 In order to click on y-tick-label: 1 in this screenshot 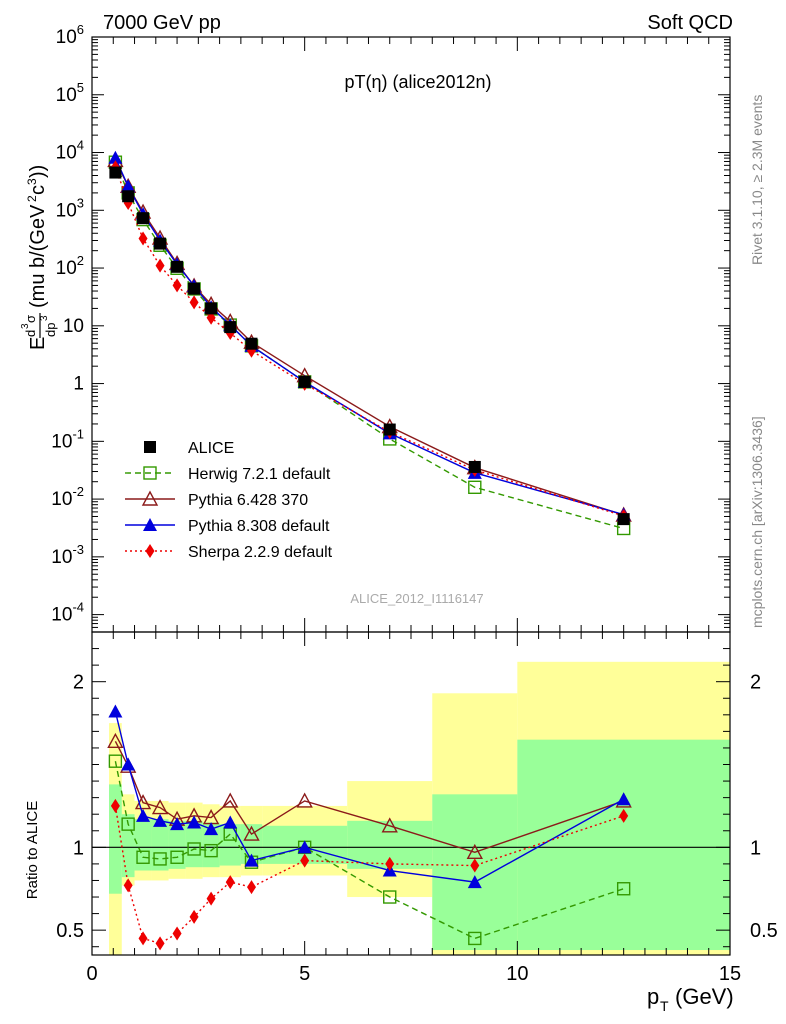, I will do `click(78, 384)`.